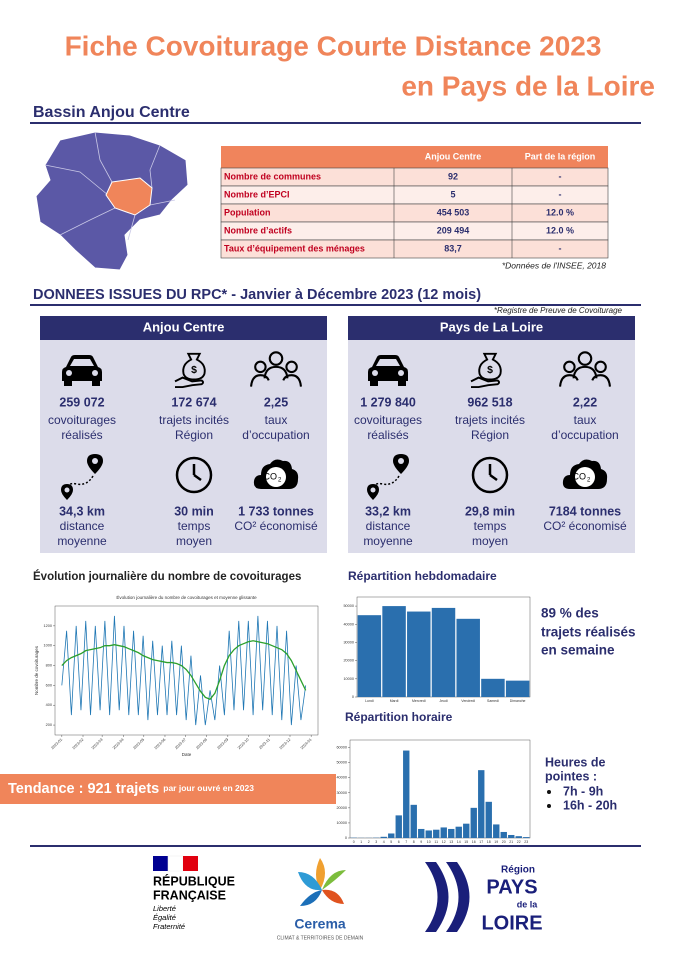 The height and width of the screenshot is (958, 673). Describe the element at coordinates (49, 725) in the screenshot. I see `y-tick-label: 200` at that location.